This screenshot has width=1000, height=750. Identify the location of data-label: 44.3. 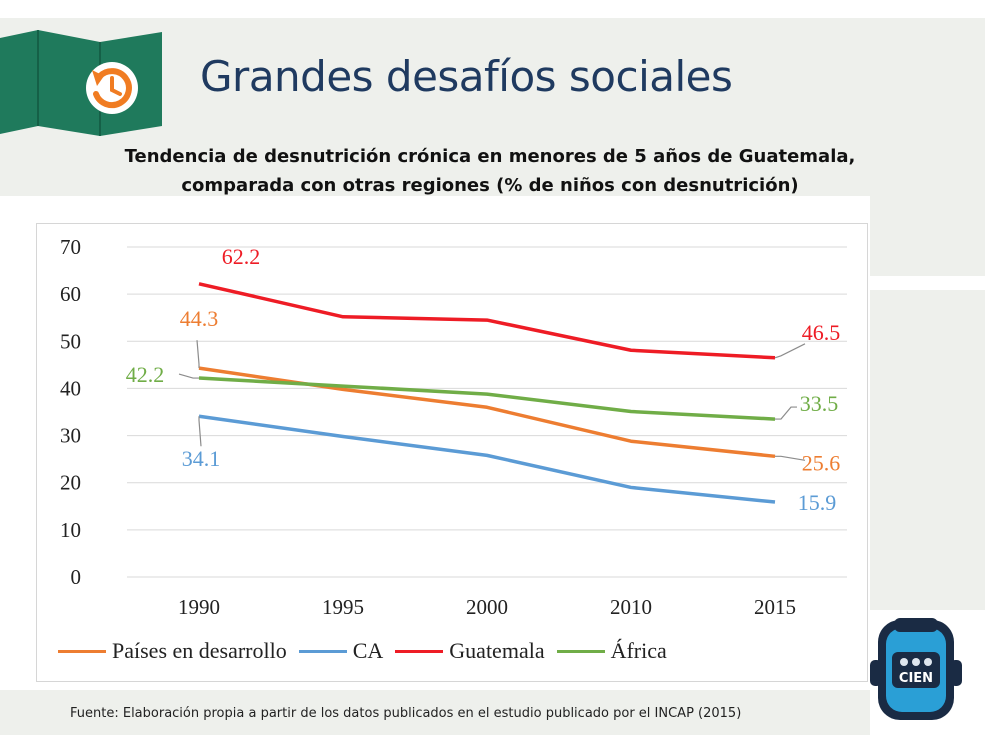
(199, 318).